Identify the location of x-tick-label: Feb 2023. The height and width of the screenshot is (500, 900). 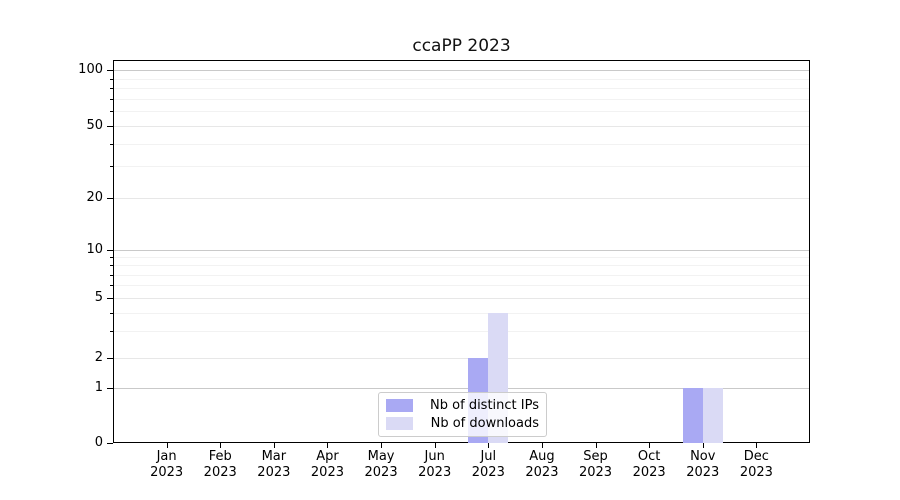
(220, 465).